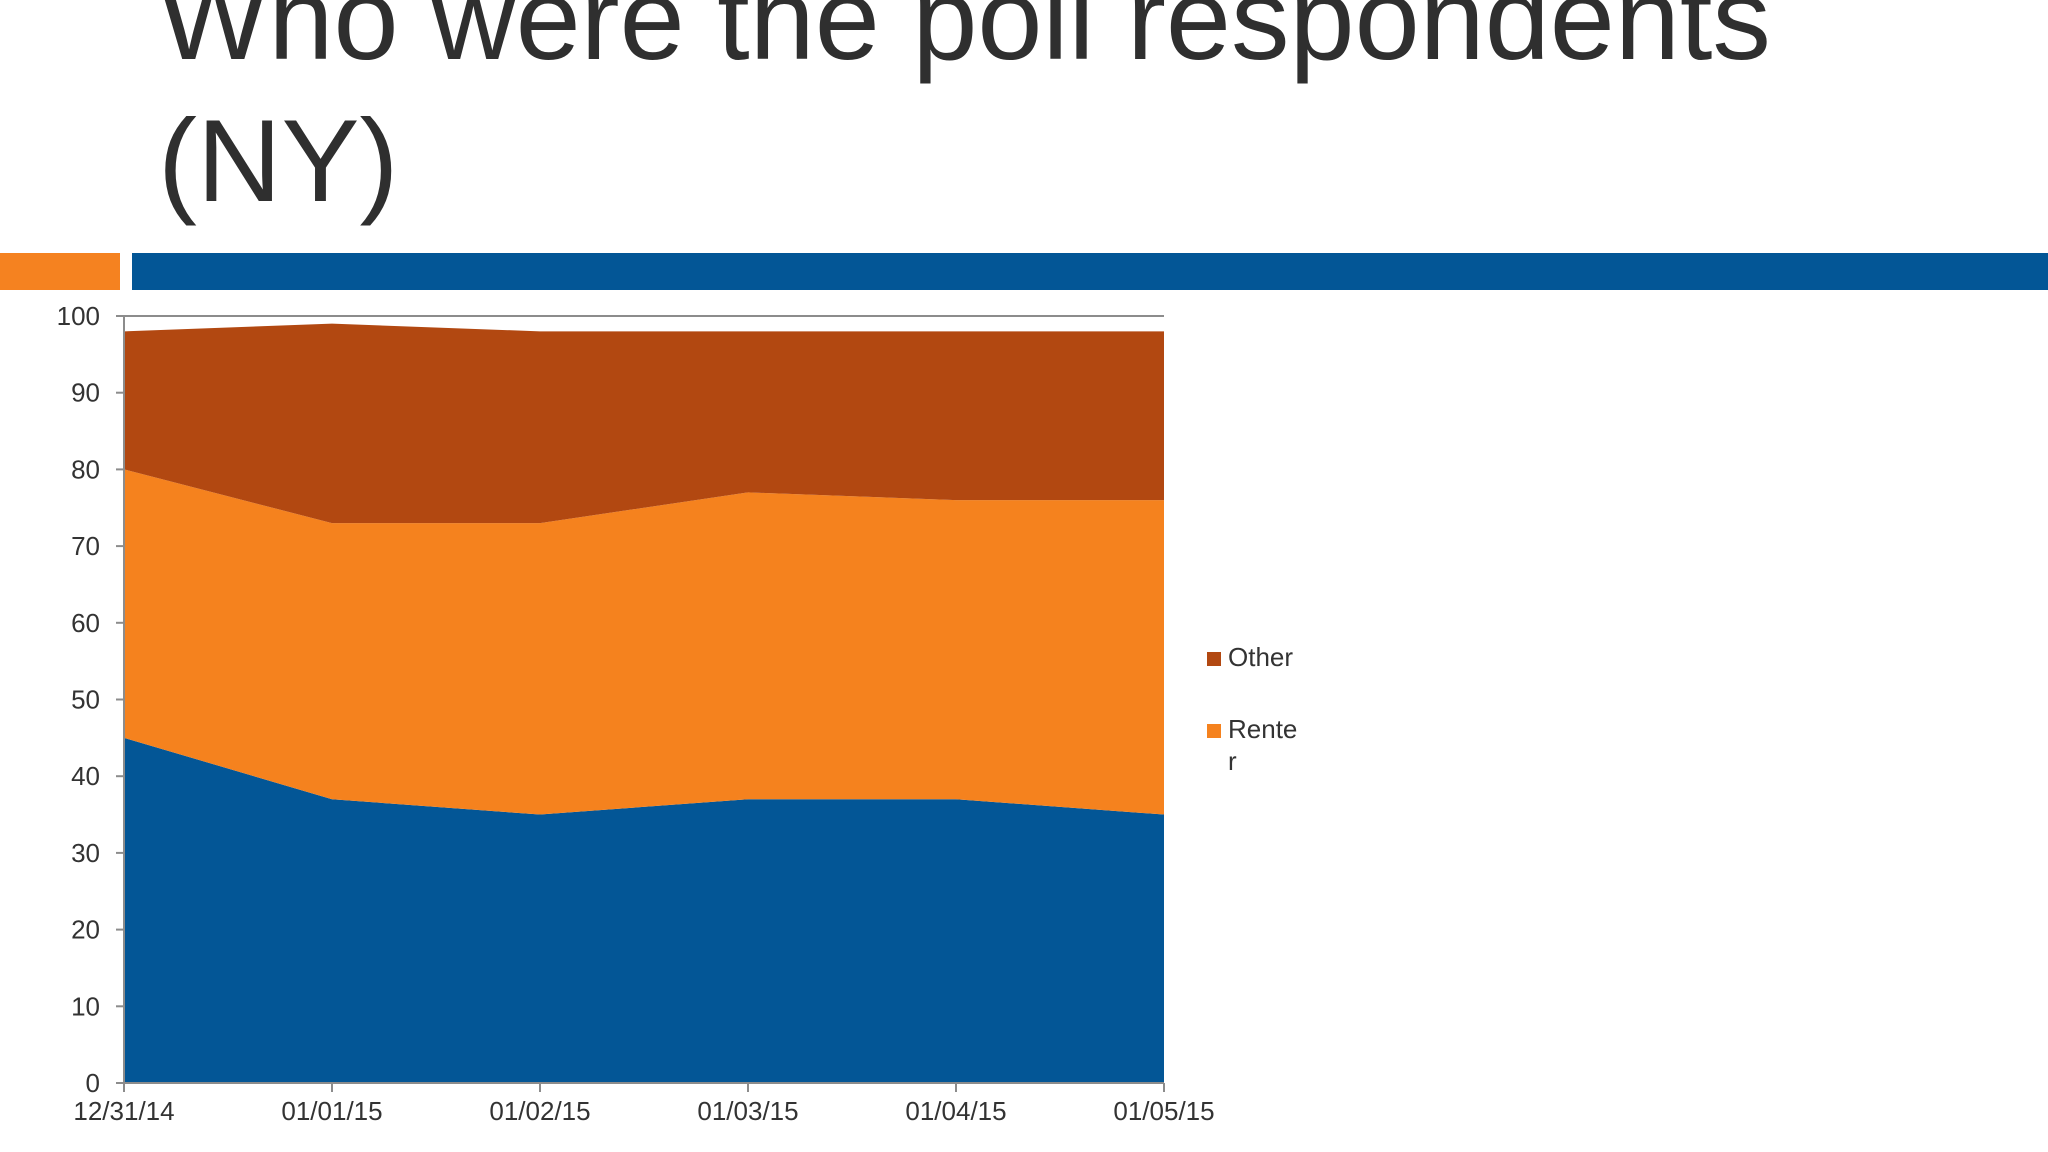  Describe the element at coordinates (85, 1006) in the screenshot. I see `y-tick-label: 10` at that location.